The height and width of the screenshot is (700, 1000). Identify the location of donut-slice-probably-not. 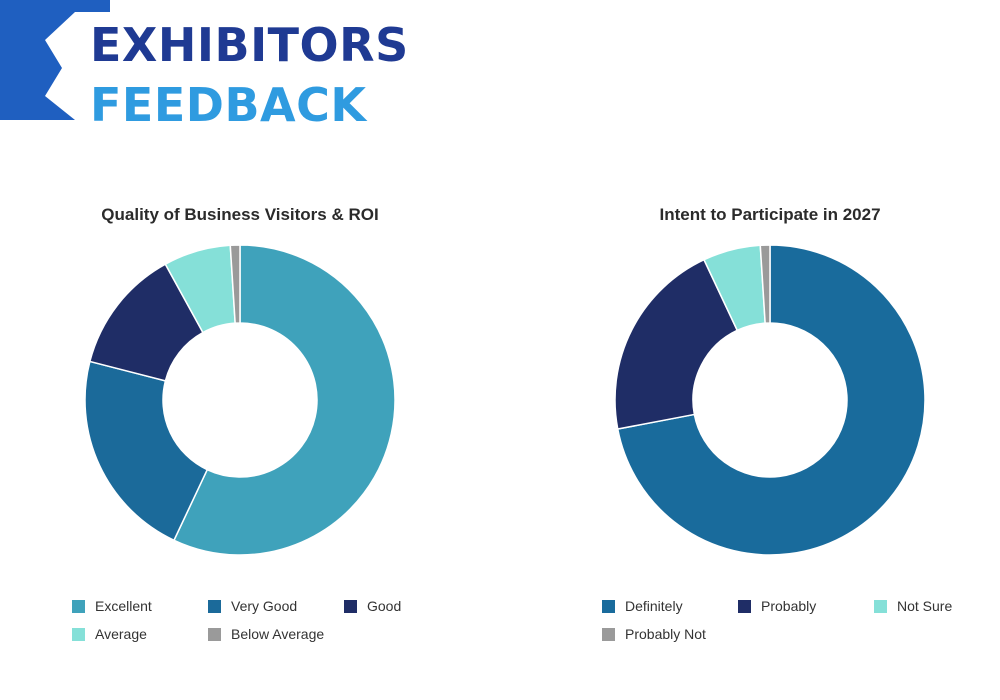
(765, 284).